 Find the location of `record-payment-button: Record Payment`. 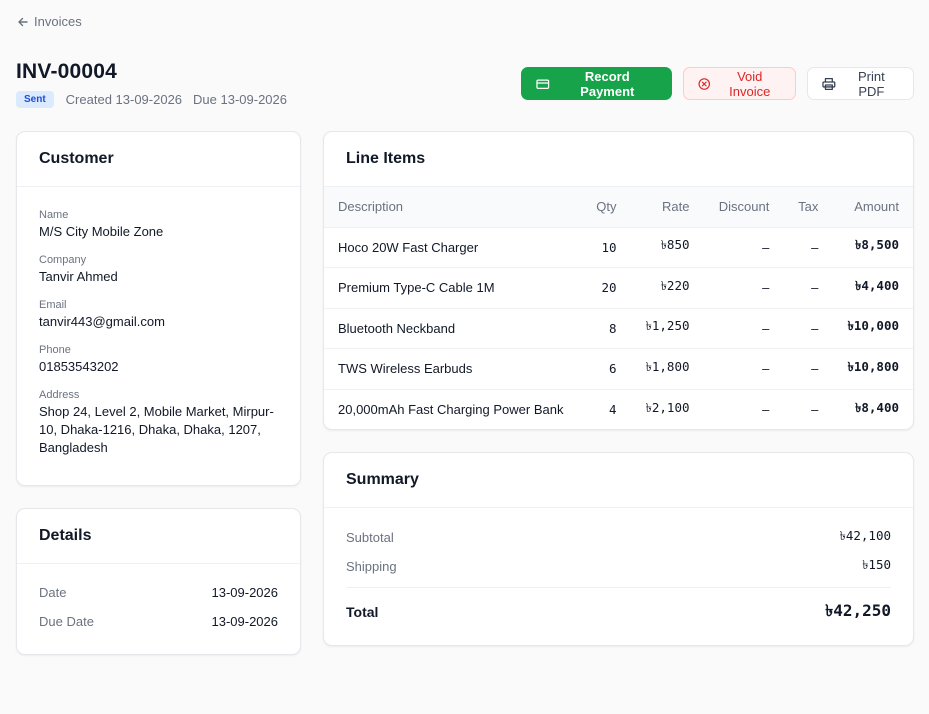

record-payment-button: Record Payment is located at coordinates (596, 83).